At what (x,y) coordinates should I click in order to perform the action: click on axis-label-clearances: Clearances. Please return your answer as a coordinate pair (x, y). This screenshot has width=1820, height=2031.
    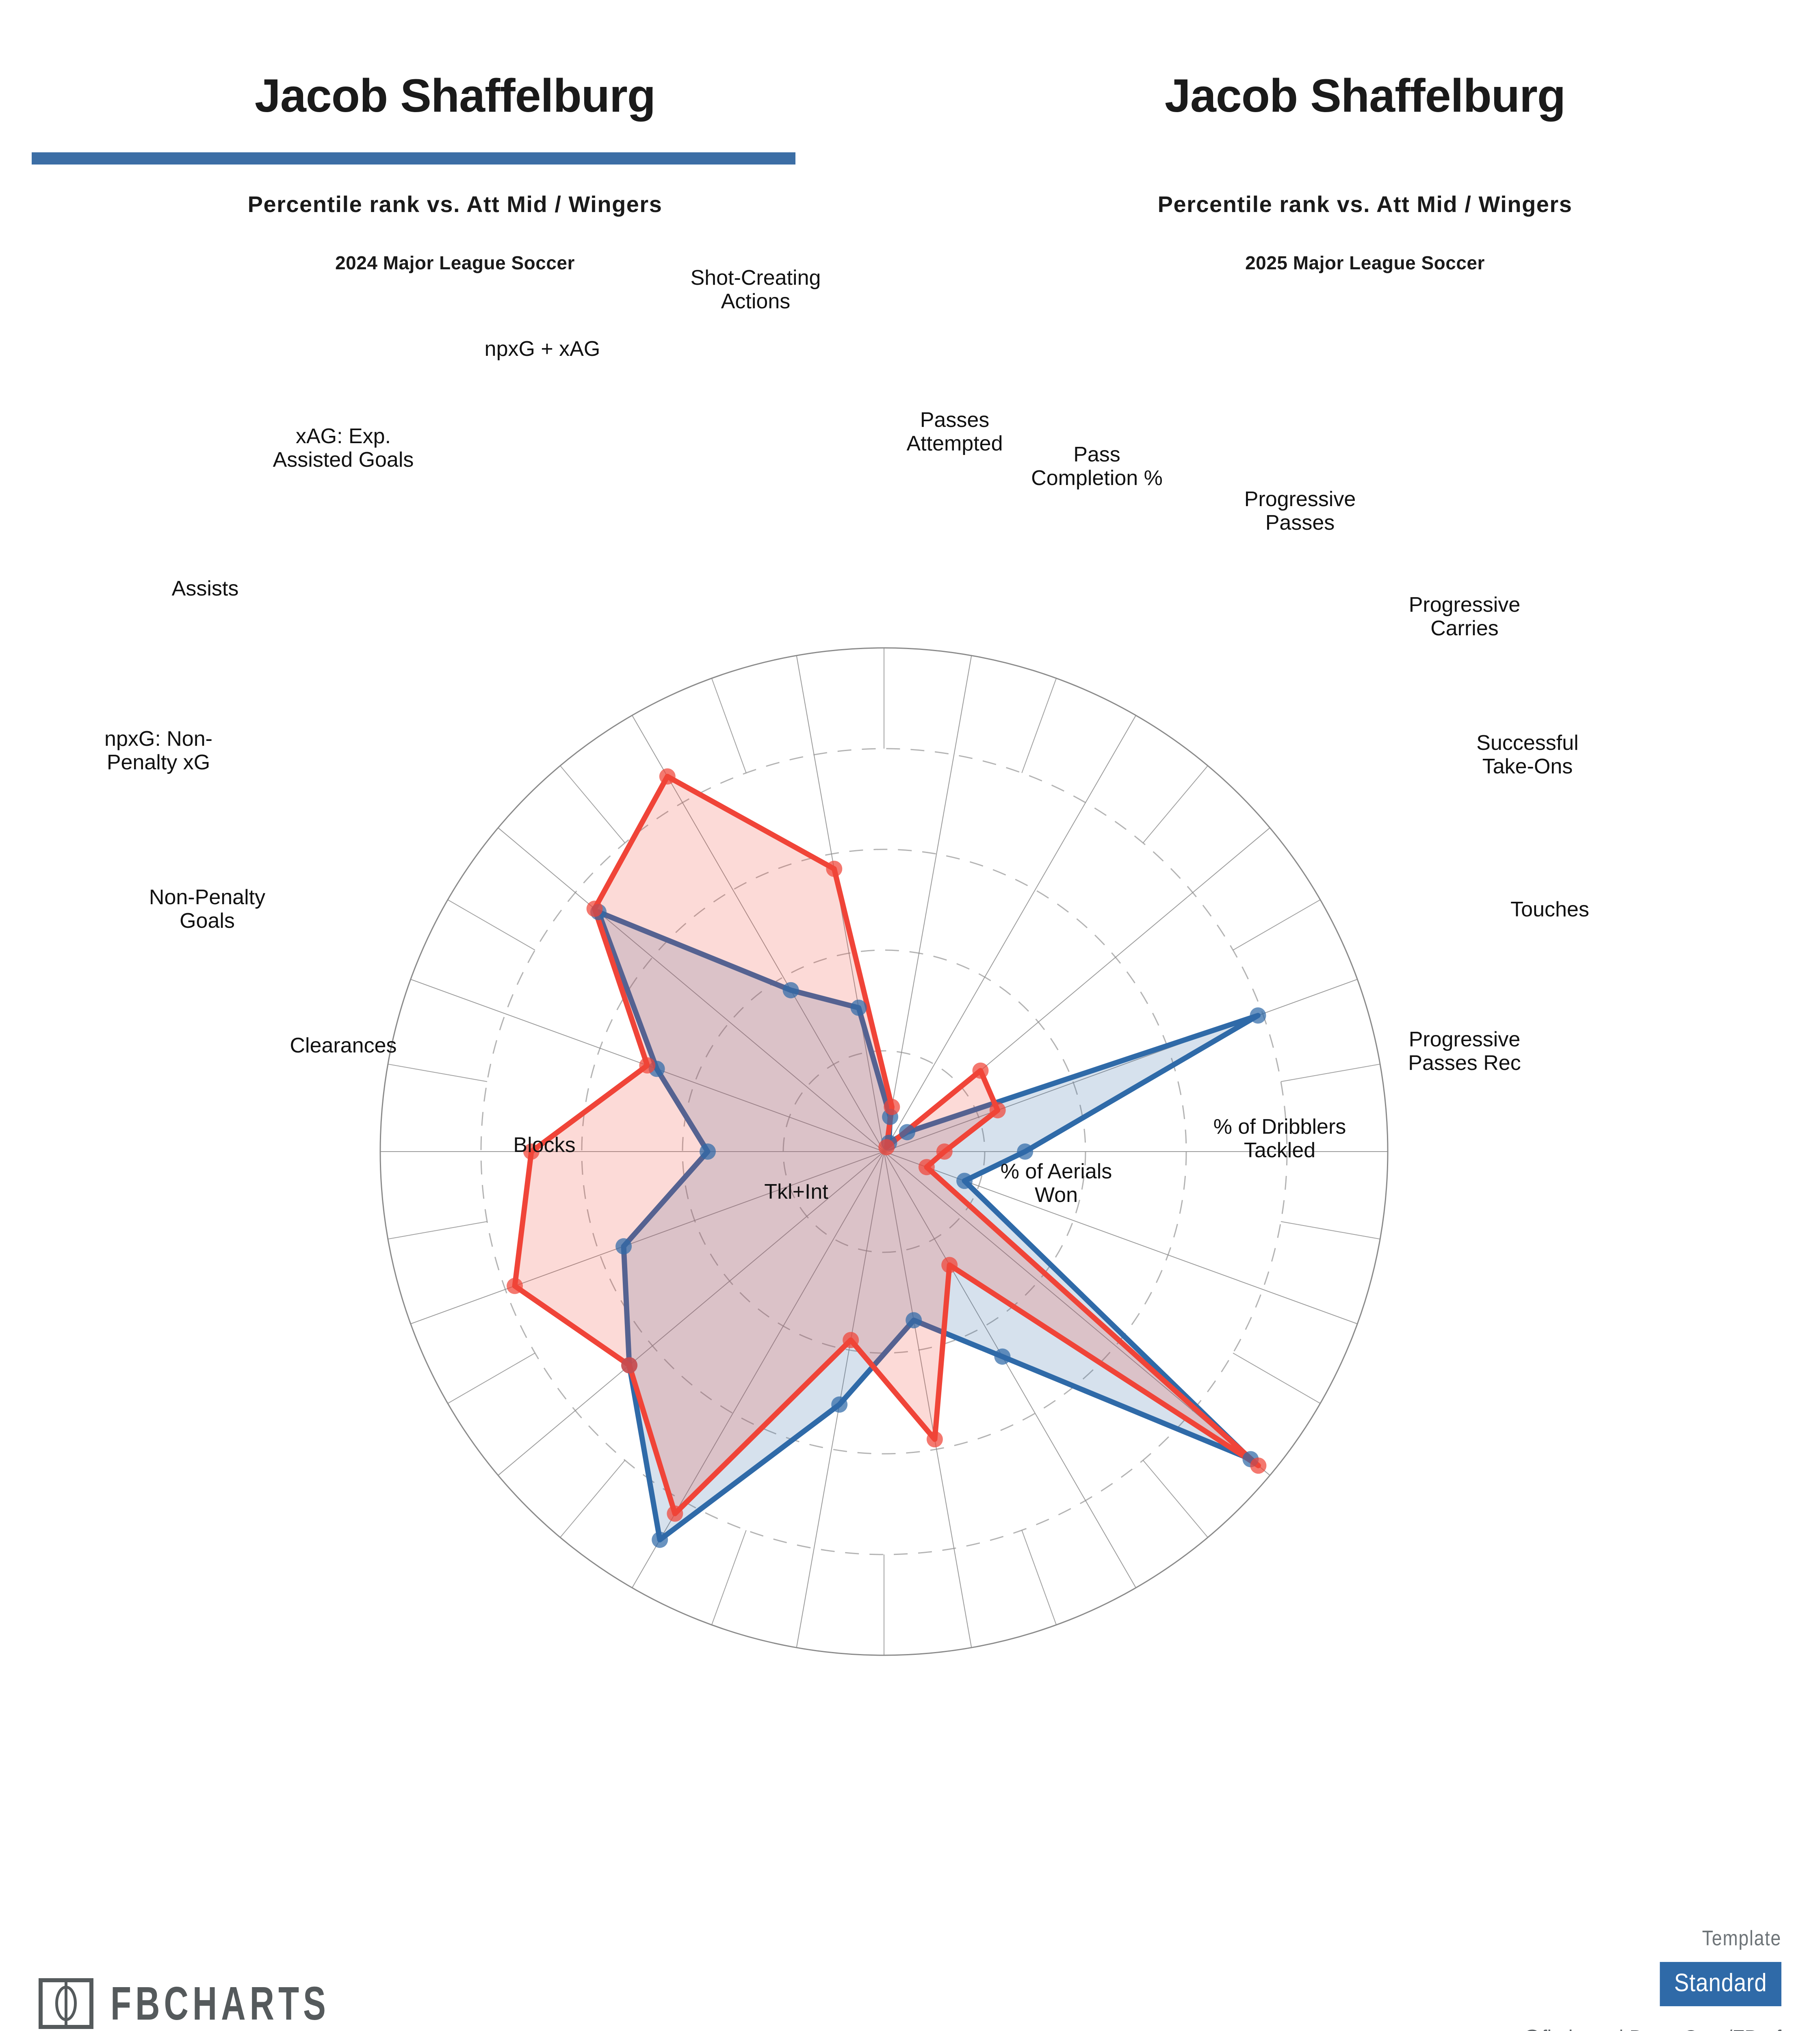
    Looking at the image, I should click on (343, 1045).